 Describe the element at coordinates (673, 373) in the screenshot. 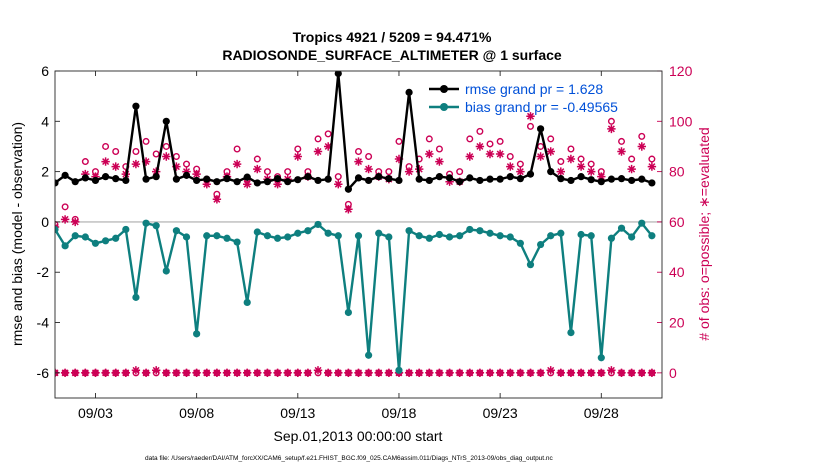

I see `y-right-tick-label: 0` at that location.